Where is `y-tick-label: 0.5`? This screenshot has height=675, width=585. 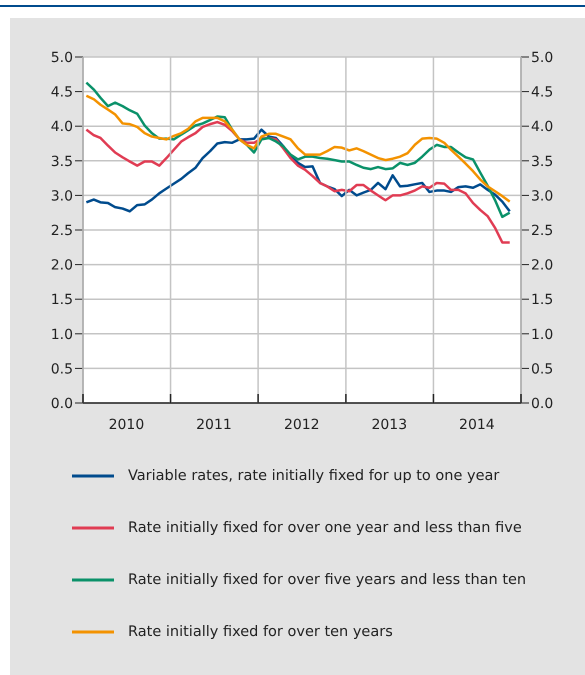
y-tick-label: 0.5 is located at coordinates (61, 369).